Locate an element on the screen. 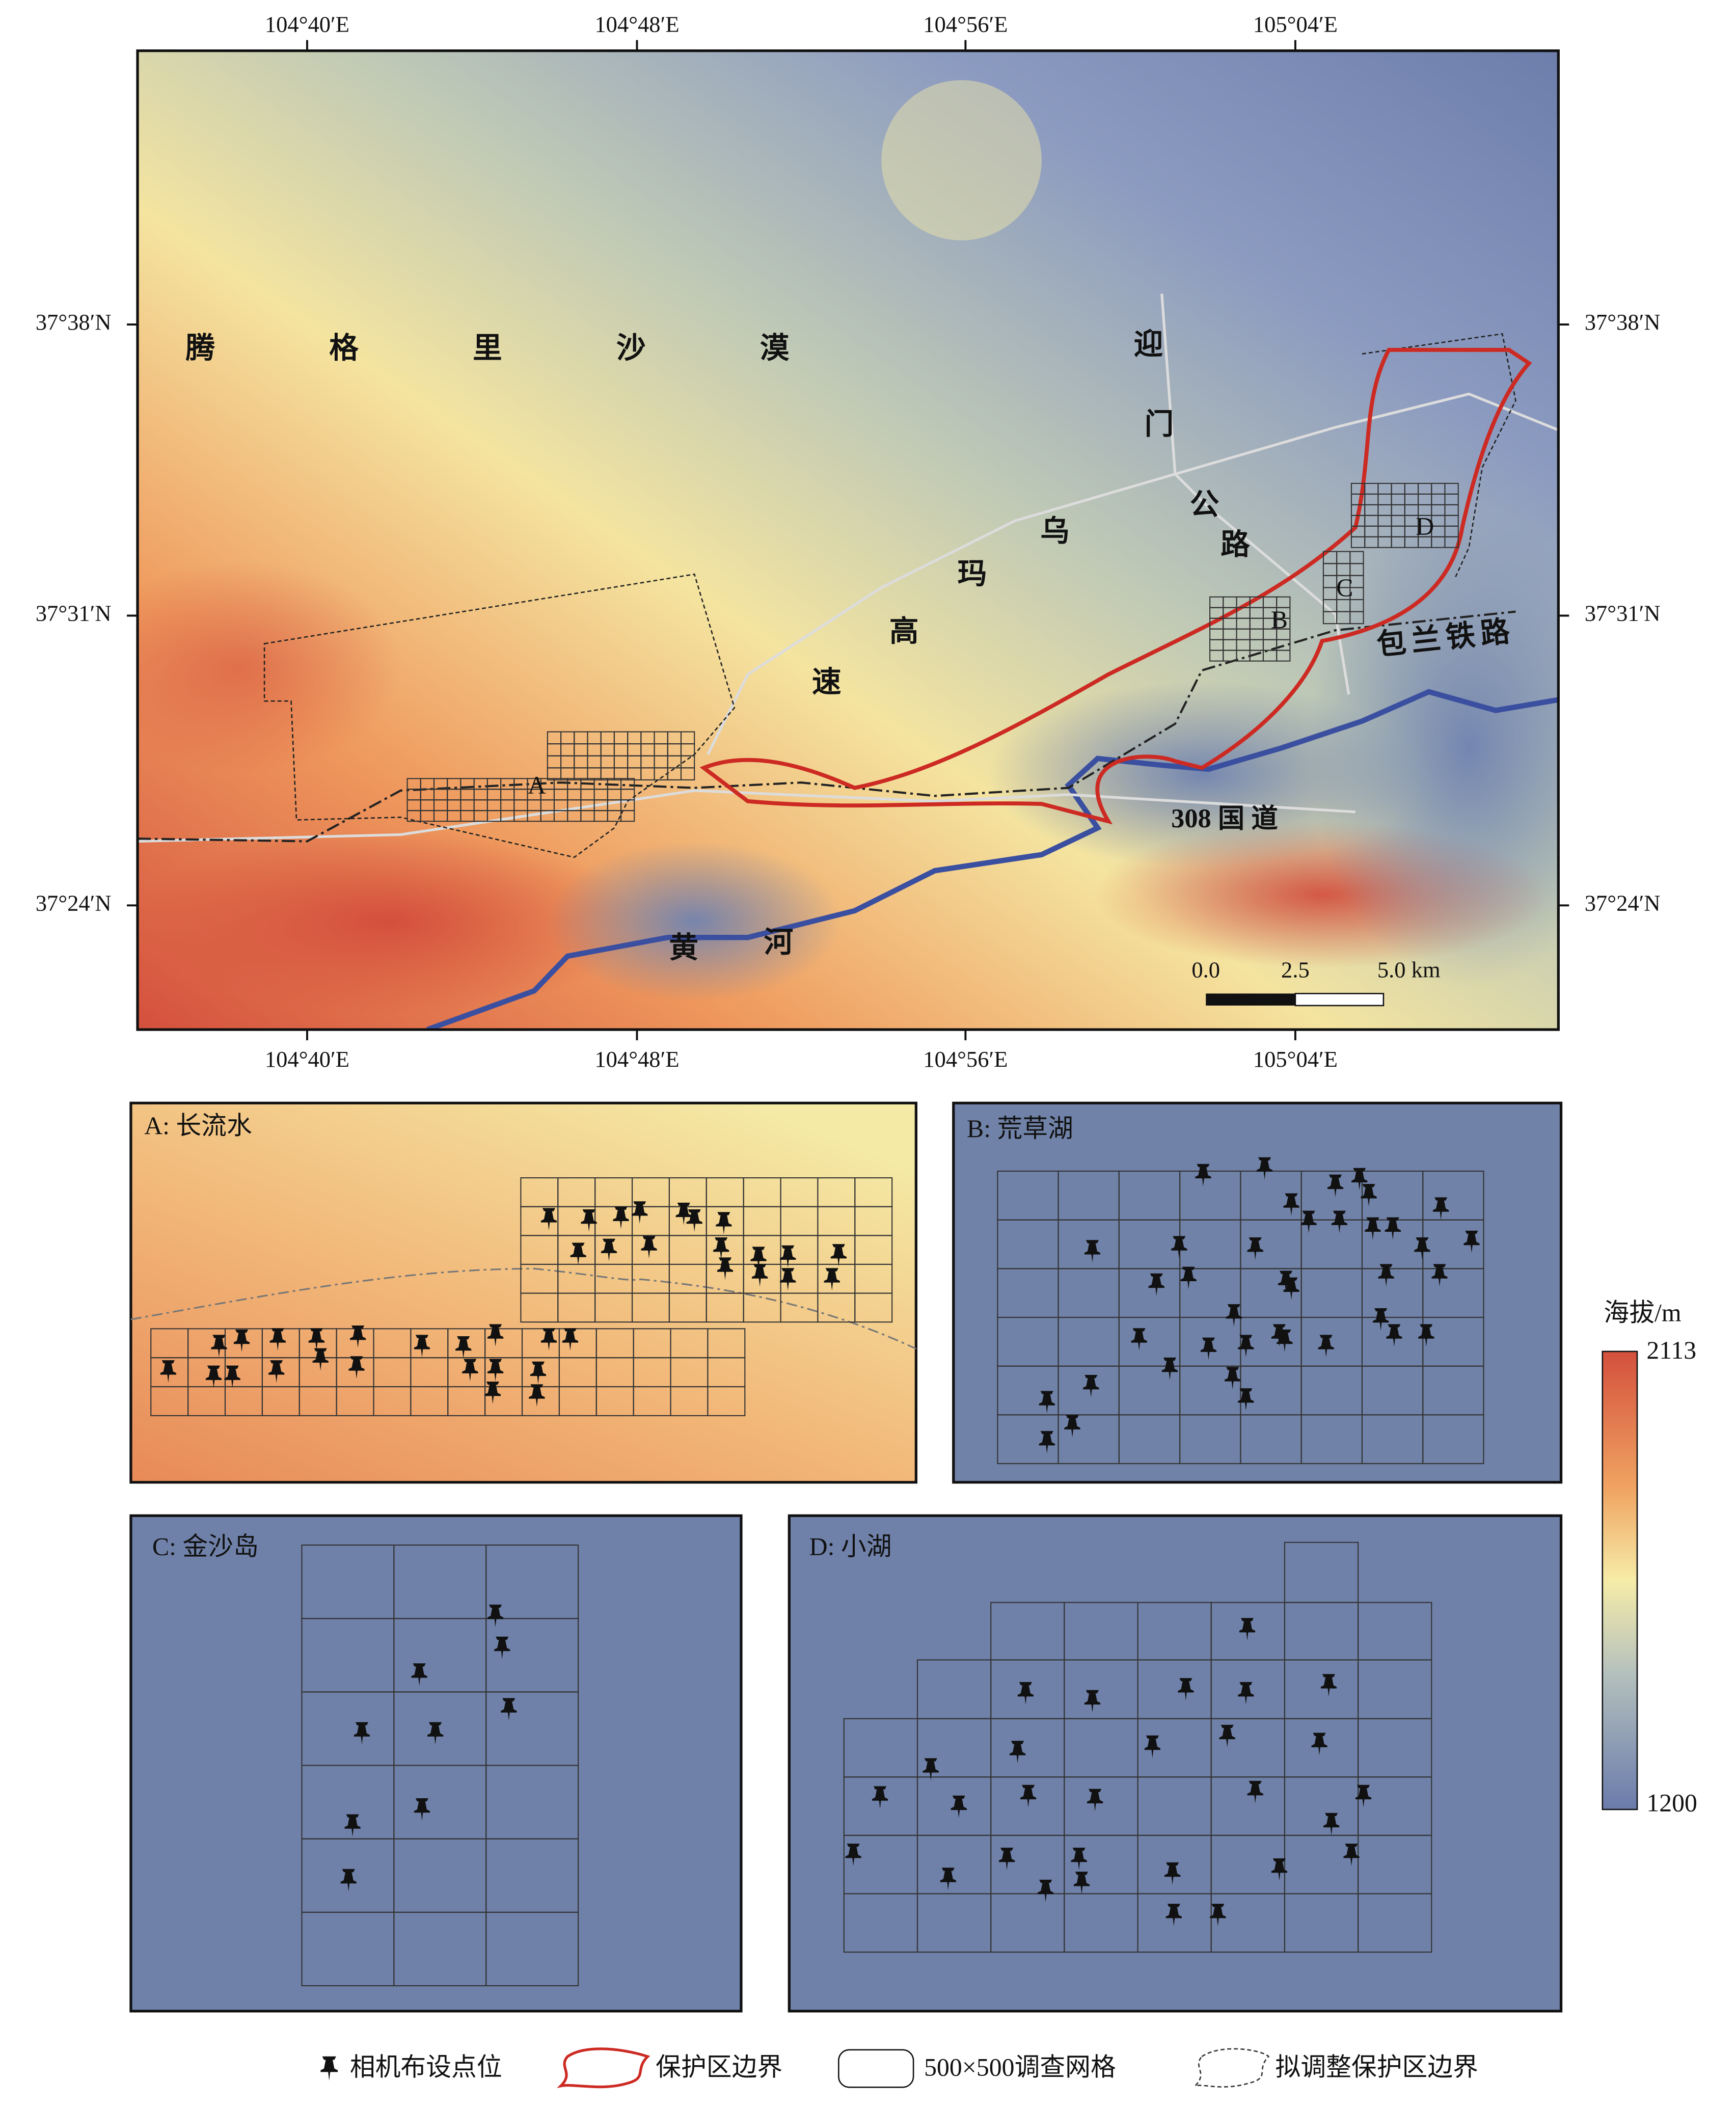 The height and width of the screenshot is (2109, 1736). place-char: 乌 is located at coordinates (1055, 531).